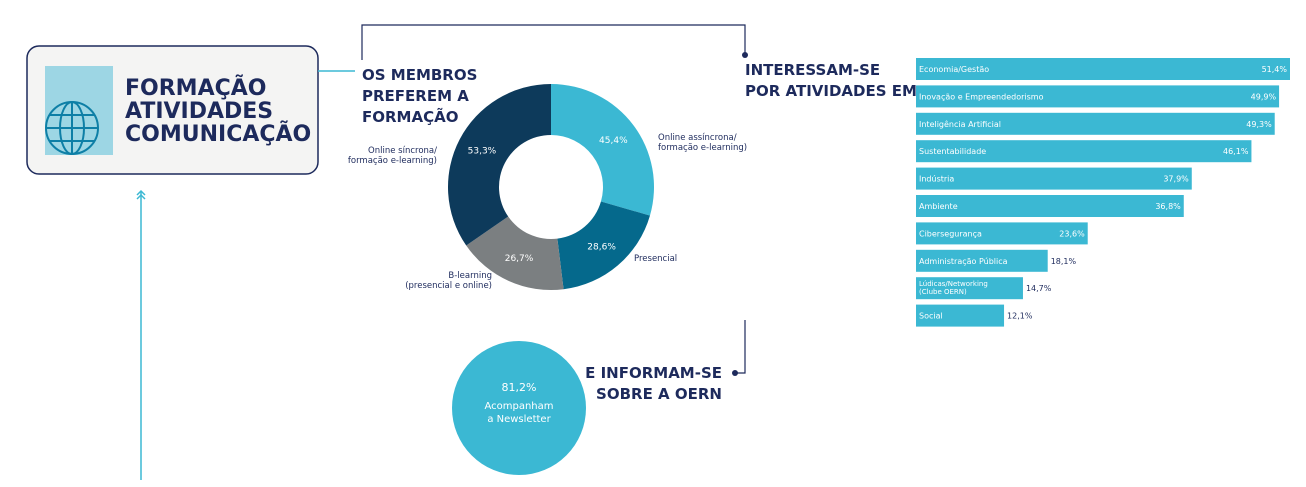  I want to click on category-label: B-learning (presencial e online), so click(448, 281).